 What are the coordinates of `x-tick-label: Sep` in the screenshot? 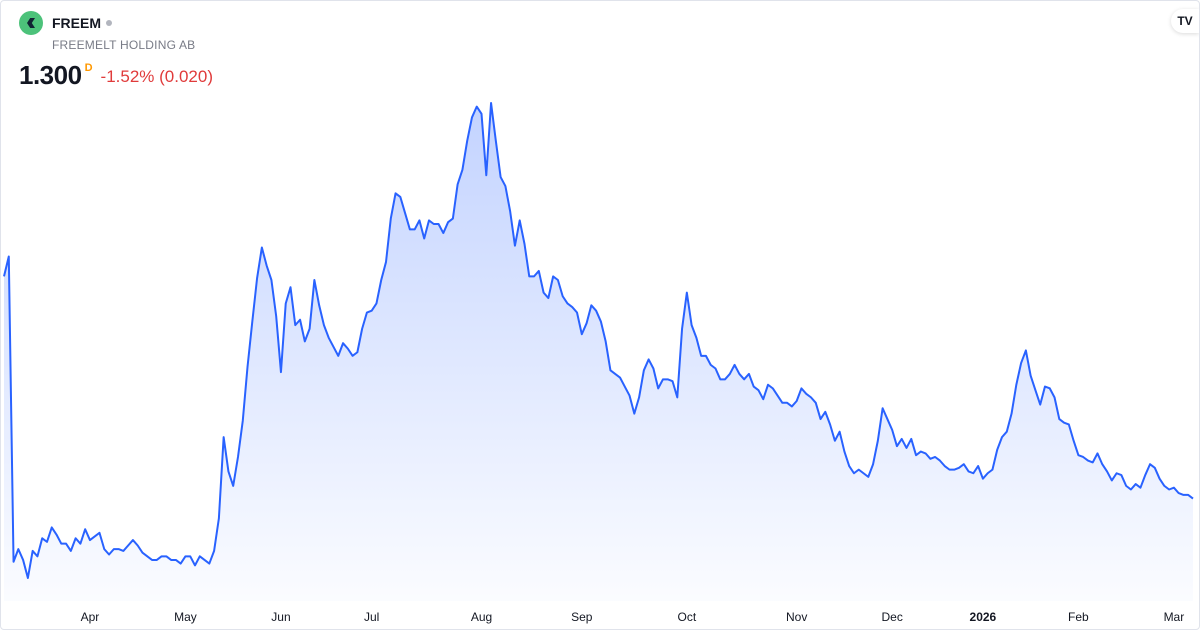 It's located at (582, 617).